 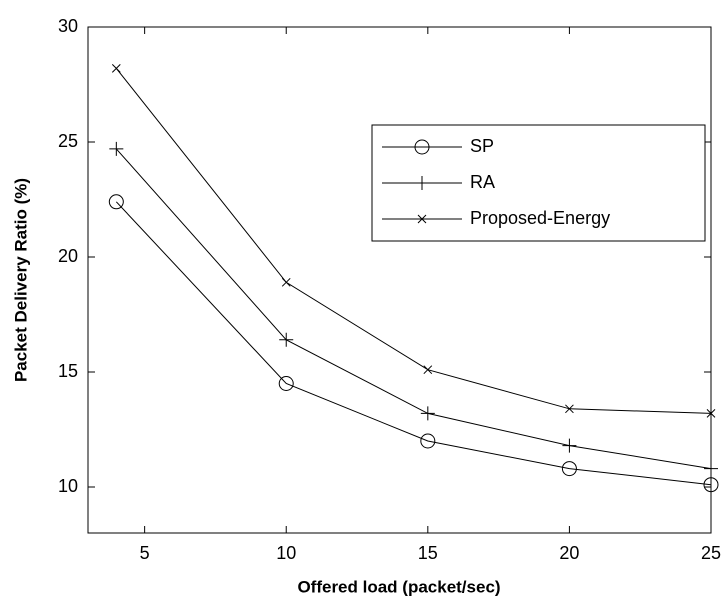 I want to click on y-tick-label: 25, so click(x=68, y=141).